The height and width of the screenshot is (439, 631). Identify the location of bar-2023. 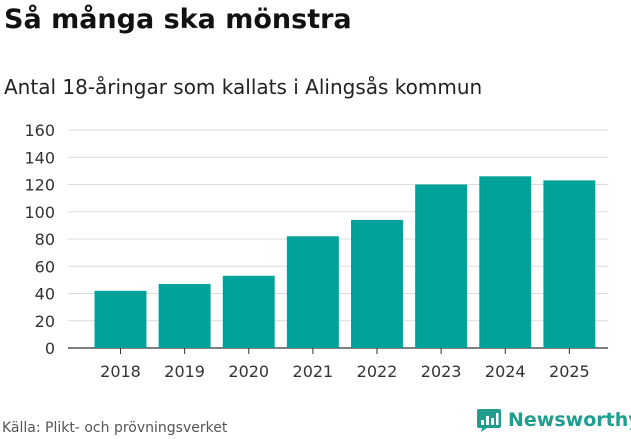
(441, 266).